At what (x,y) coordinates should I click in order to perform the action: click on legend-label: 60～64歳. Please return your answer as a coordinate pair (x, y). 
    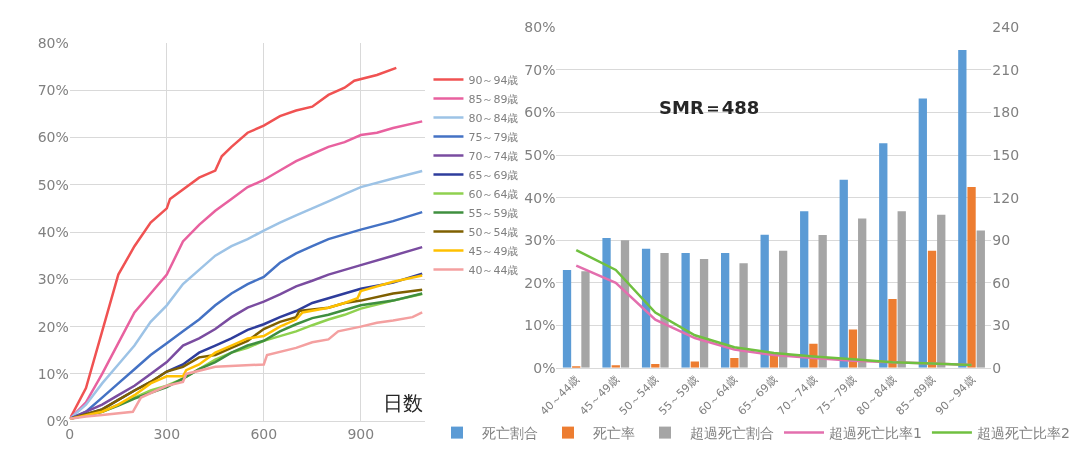
    Looking at the image, I should click on (493, 194).